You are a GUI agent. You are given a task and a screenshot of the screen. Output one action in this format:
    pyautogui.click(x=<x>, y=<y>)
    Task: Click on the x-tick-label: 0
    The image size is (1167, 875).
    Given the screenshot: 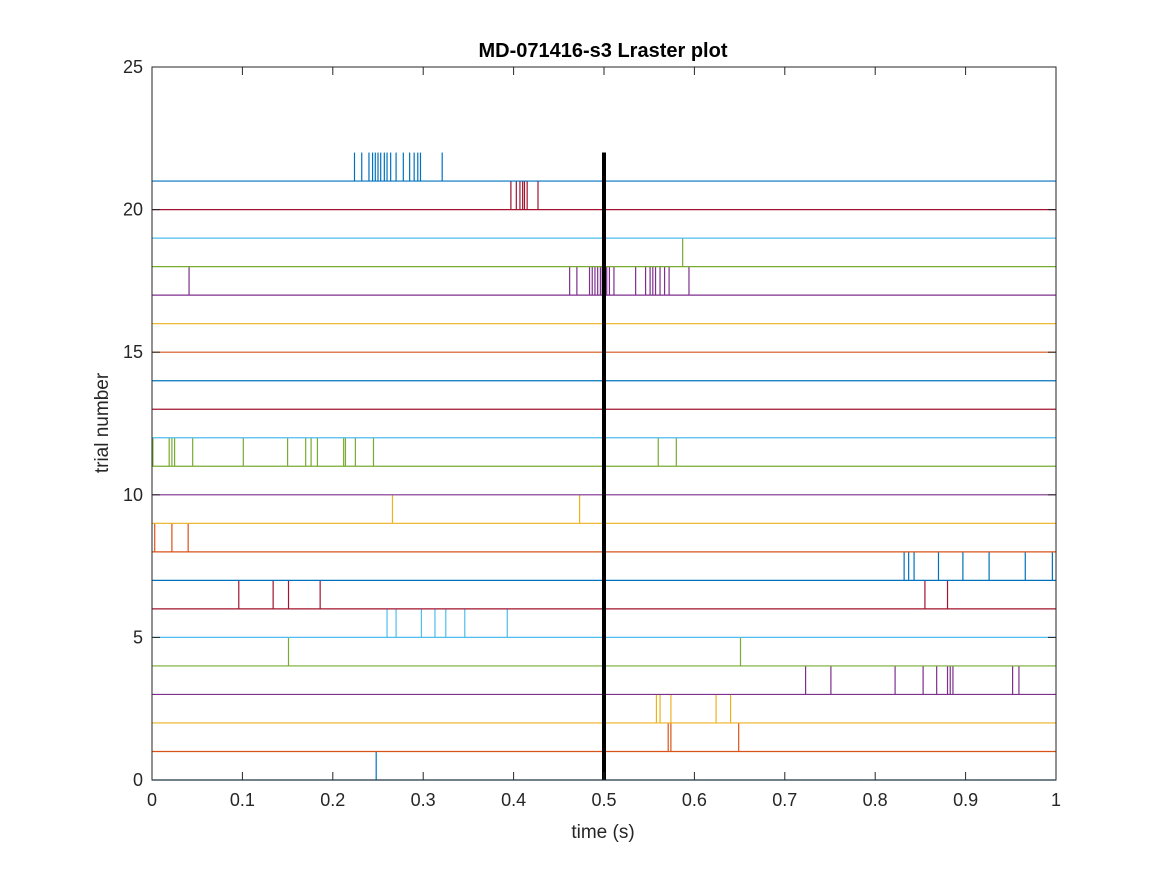 What is the action you would take?
    pyautogui.click(x=152, y=800)
    